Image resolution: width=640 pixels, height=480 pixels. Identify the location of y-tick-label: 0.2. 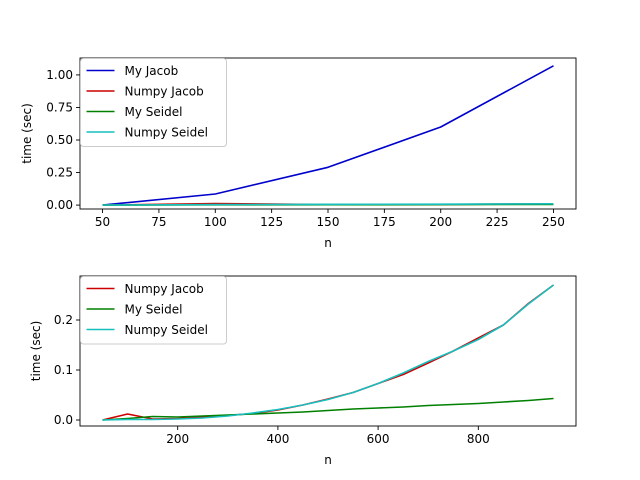
(63, 320).